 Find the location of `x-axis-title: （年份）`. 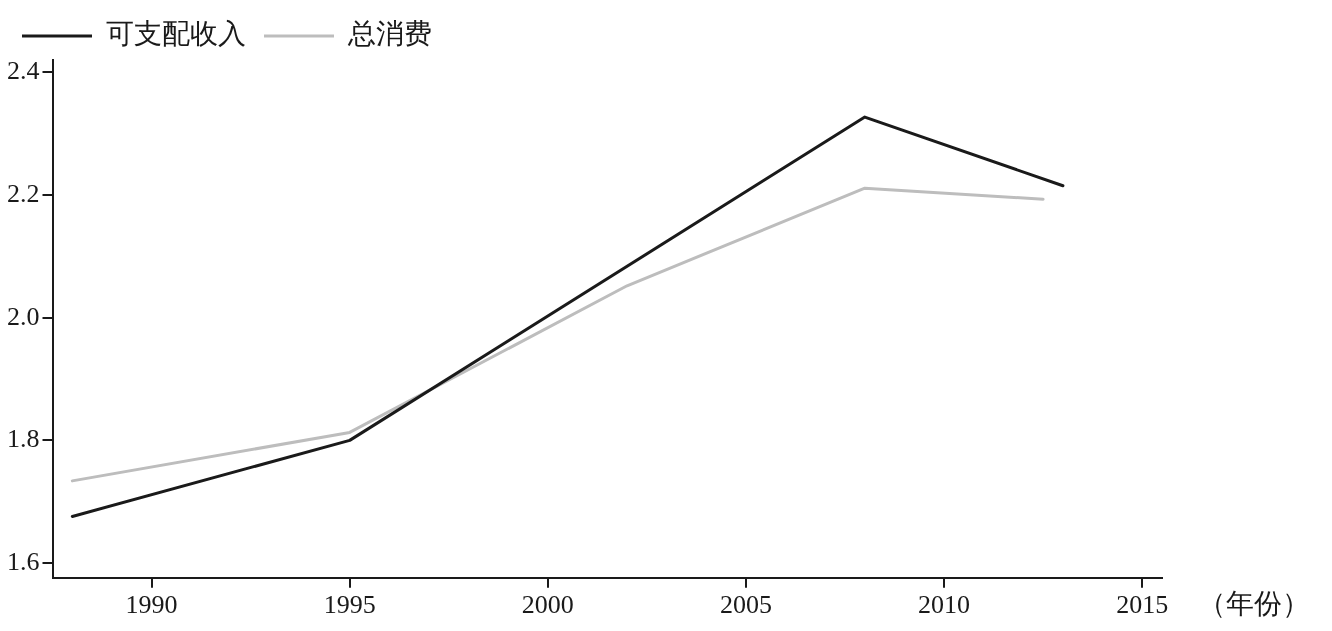

x-axis-title: （年份） is located at coordinates (1254, 604).